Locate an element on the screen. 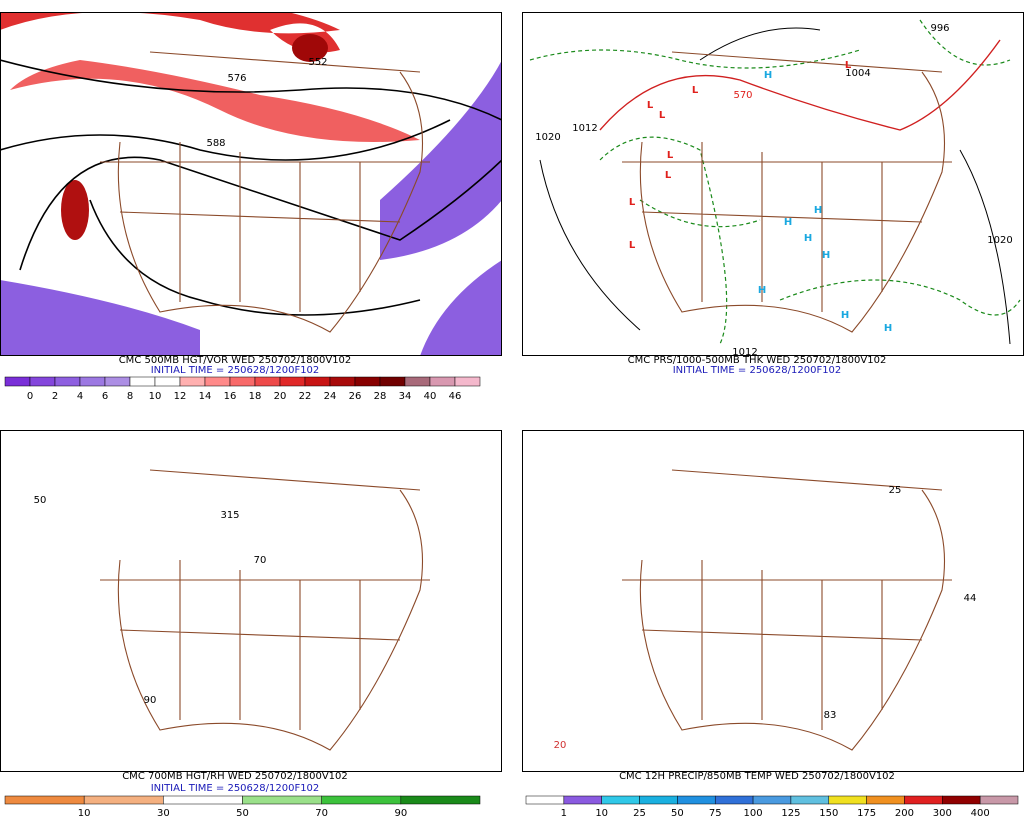 The image size is (1024, 819). colorbar-label: 400 is located at coordinates (980, 813).